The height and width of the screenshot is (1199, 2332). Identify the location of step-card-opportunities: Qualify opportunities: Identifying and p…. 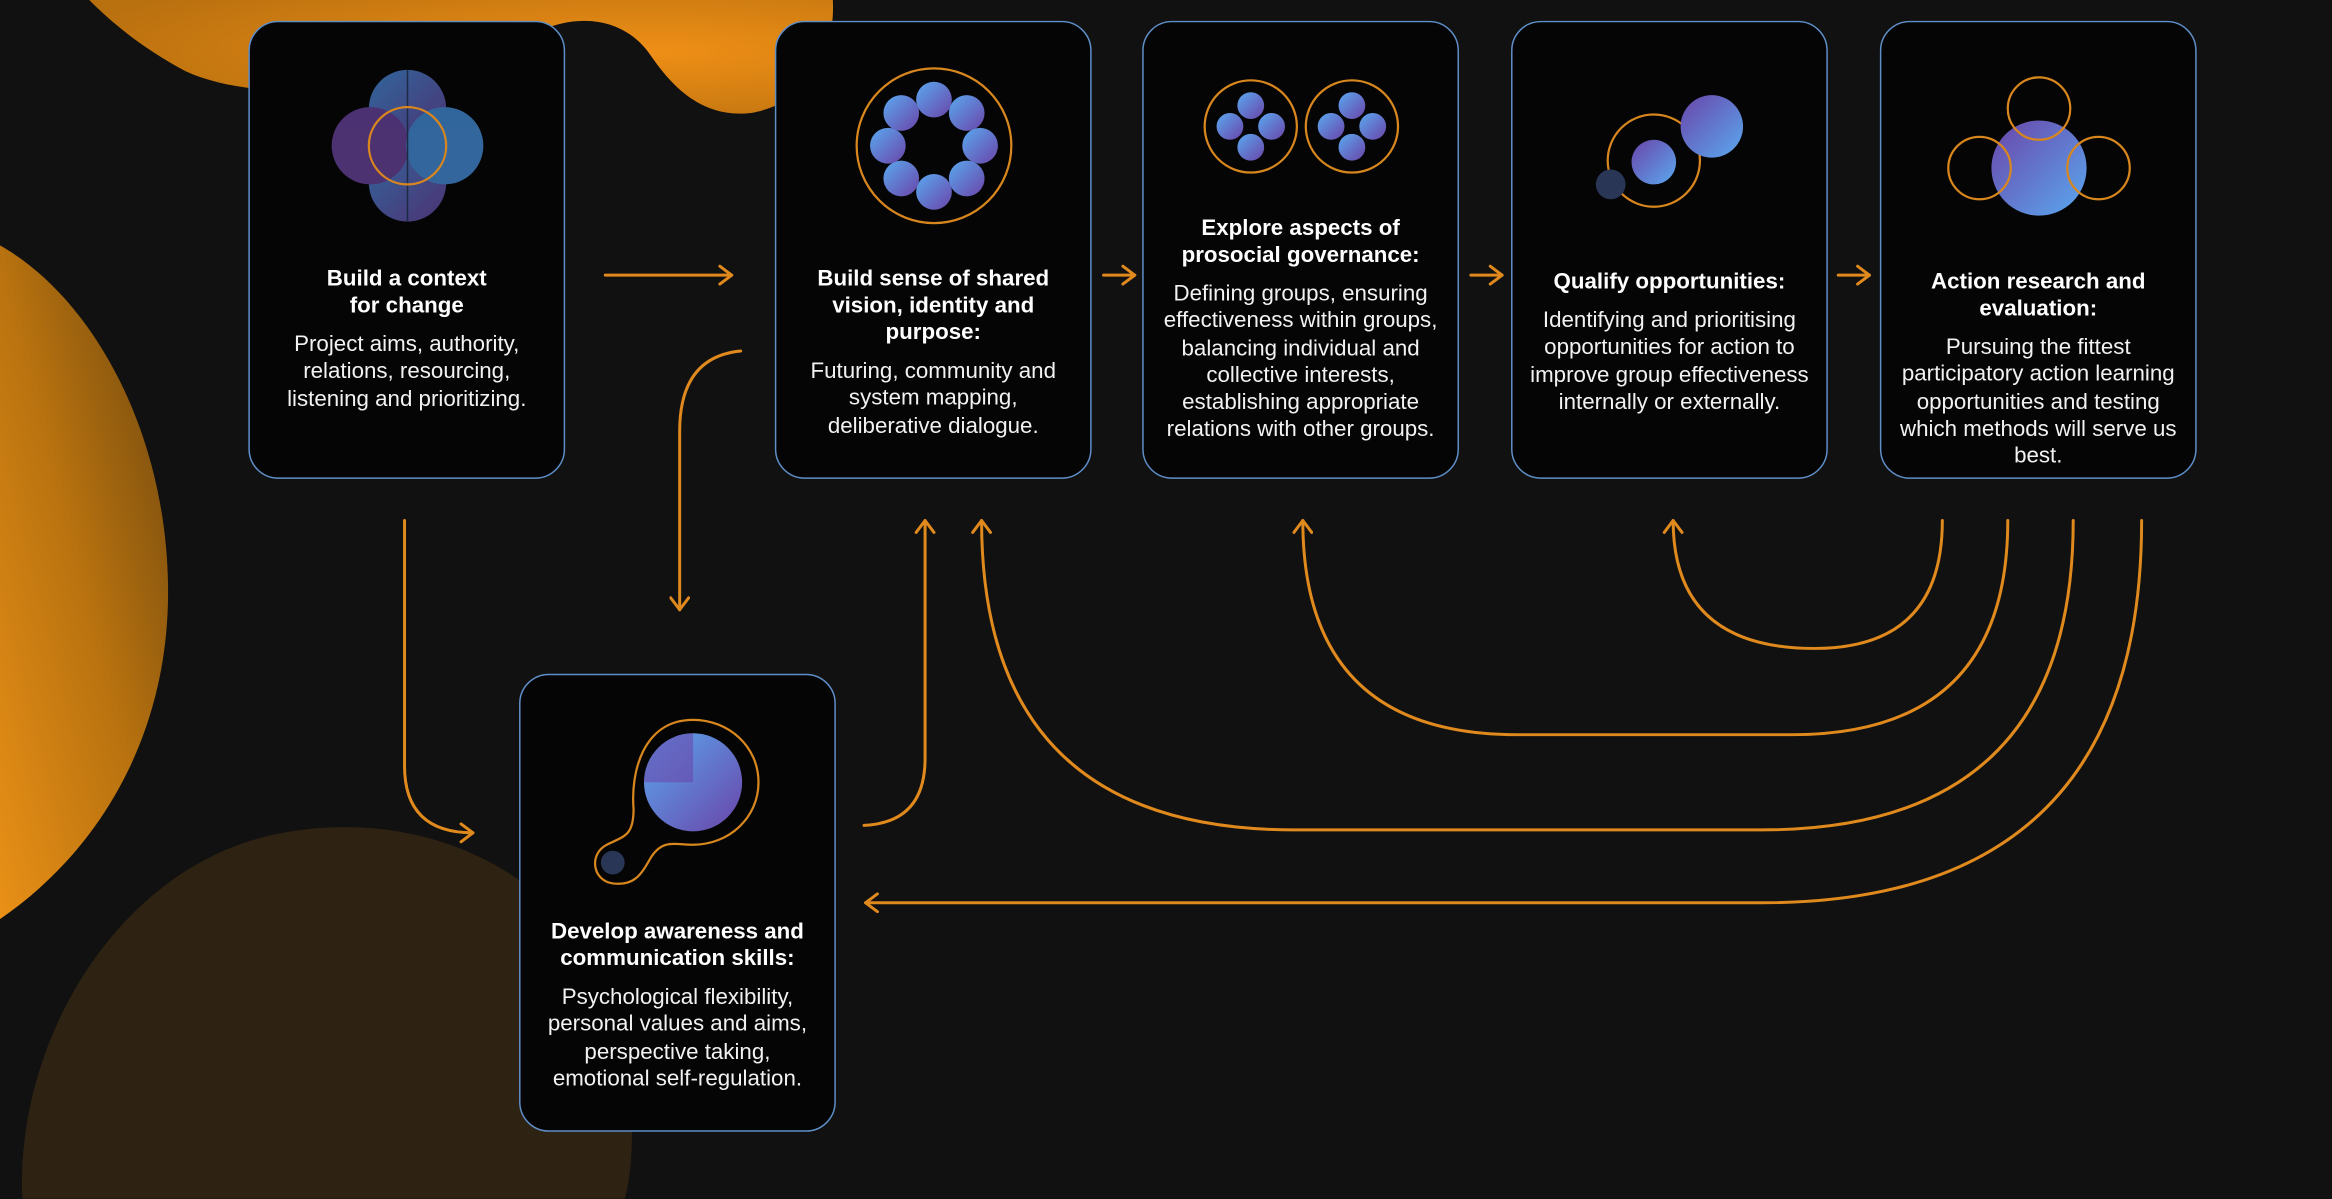
(1669, 249).